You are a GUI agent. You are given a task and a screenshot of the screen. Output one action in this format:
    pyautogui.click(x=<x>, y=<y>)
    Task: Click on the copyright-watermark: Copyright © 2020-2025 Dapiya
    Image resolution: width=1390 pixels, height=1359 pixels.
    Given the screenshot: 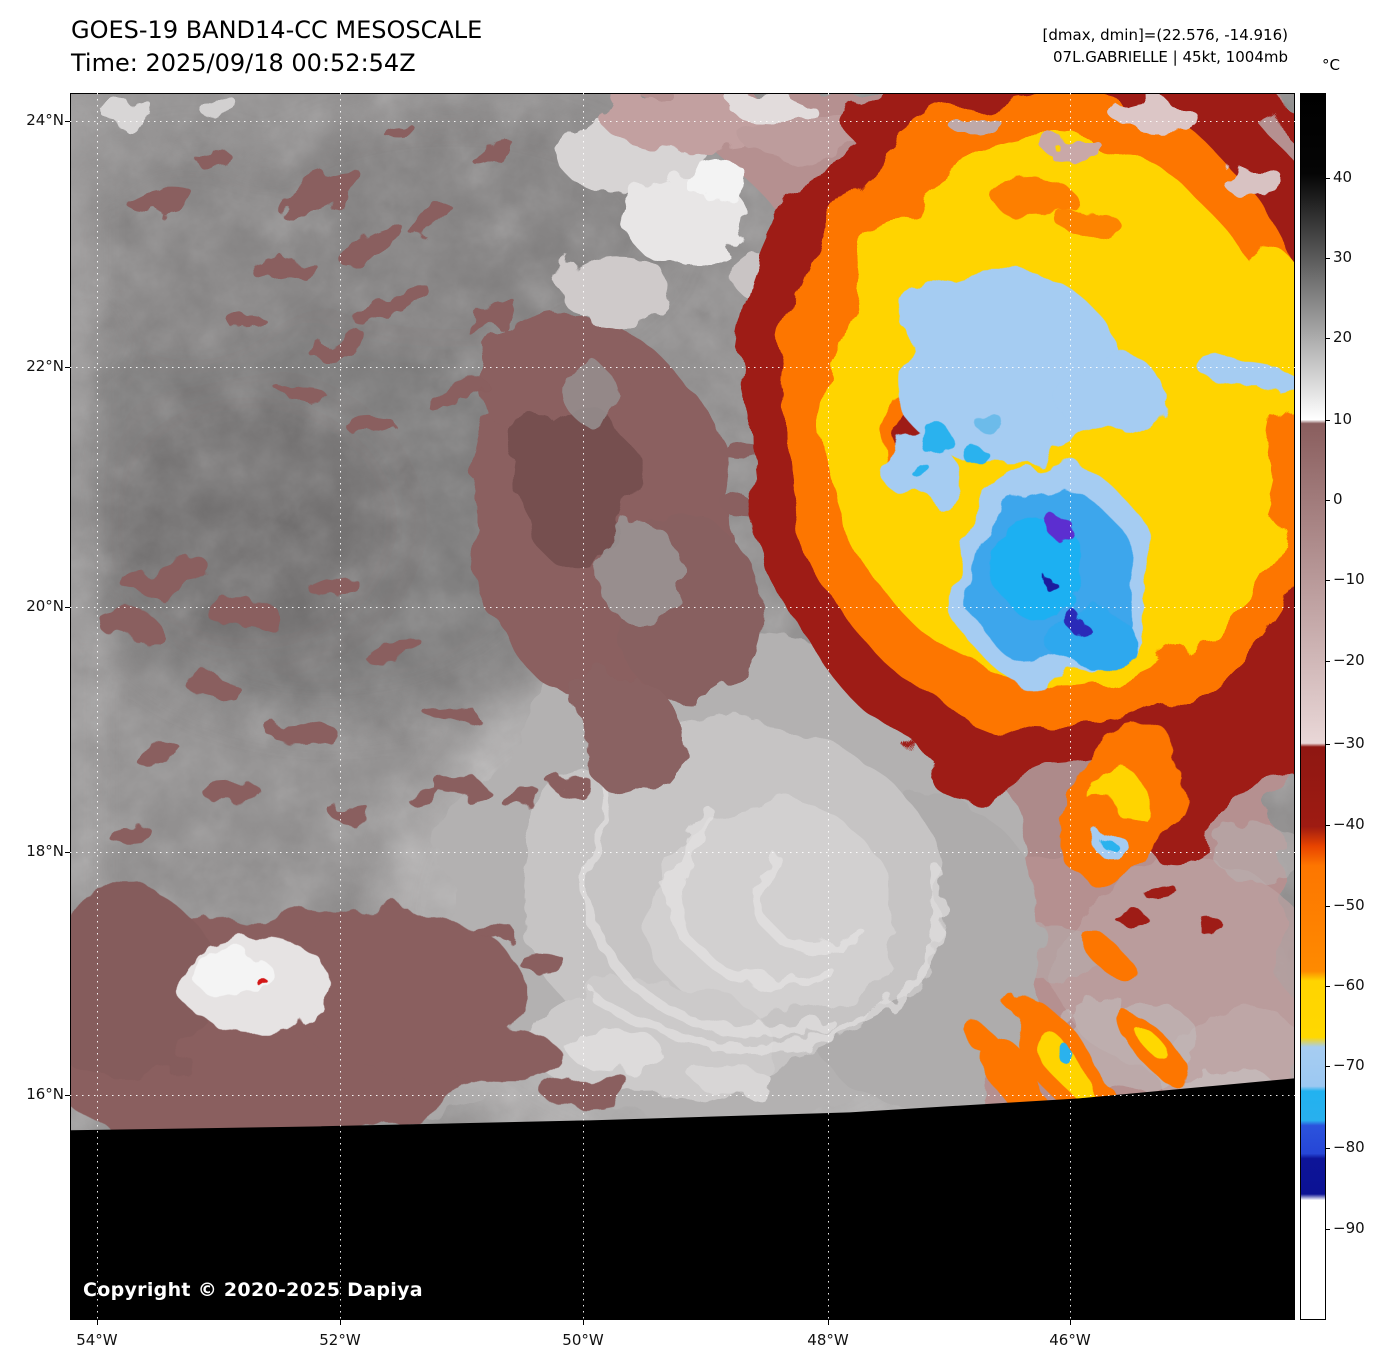 What is the action you would take?
    pyautogui.click(x=253, y=1290)
    